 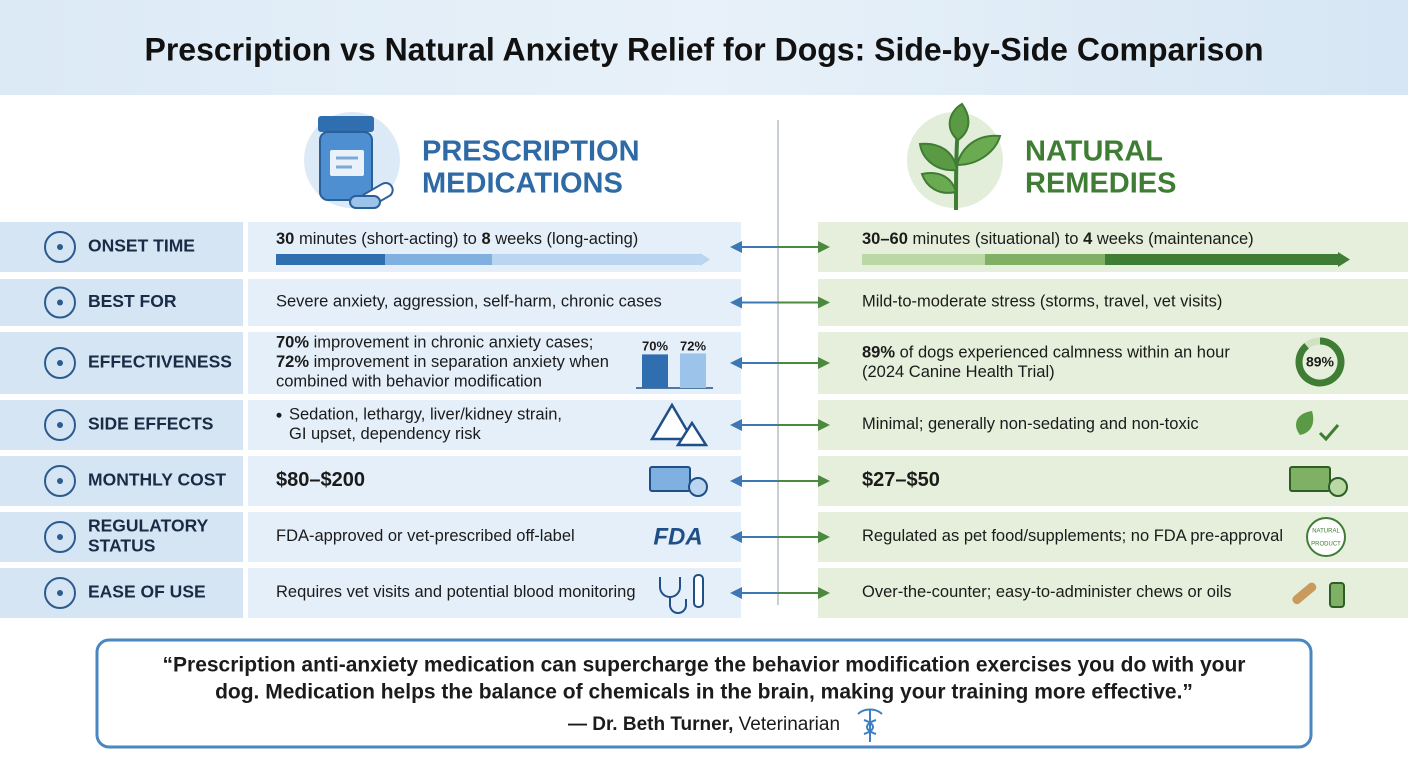 I want to click on column-heading: NATURAL, so click(x=1094, y=152).